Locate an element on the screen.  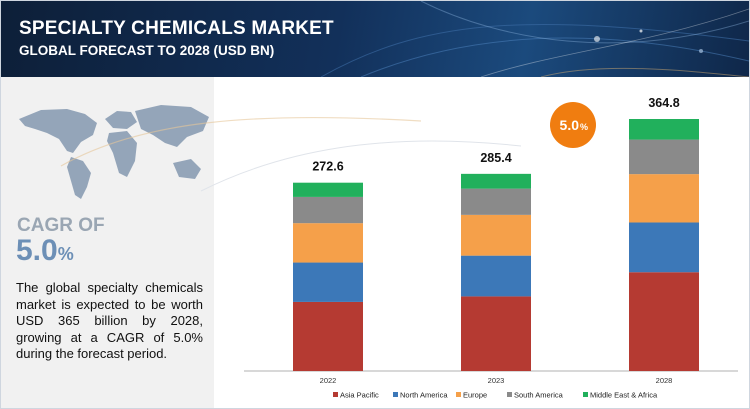
bar-2028-europe is located at coordinates (664, 198).